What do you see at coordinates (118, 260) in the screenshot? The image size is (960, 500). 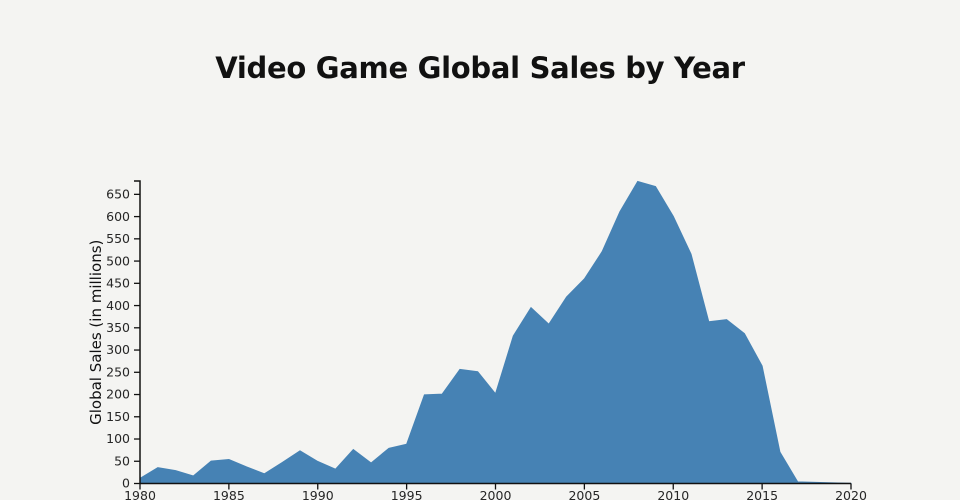 I see `y-tick-label: 500` at bounding box center [118, 260].